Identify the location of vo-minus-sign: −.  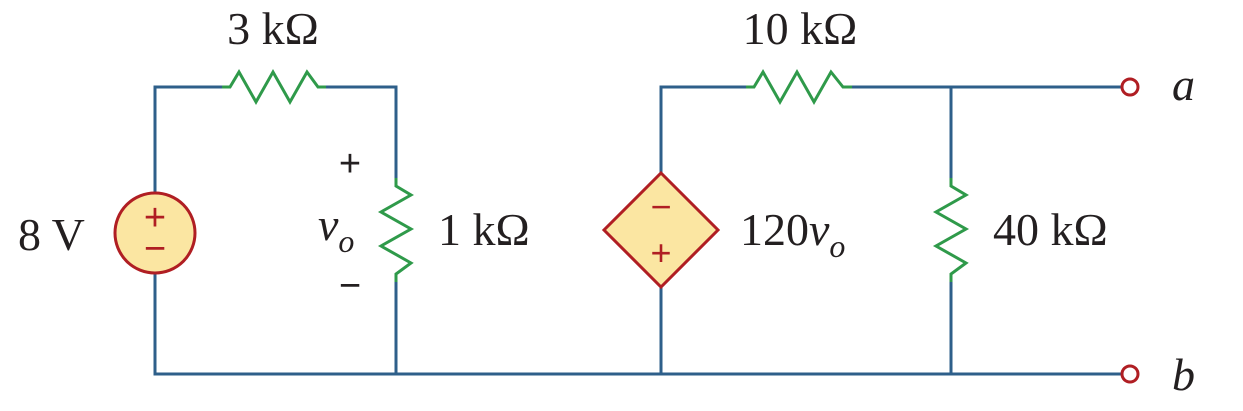
(350, 286).